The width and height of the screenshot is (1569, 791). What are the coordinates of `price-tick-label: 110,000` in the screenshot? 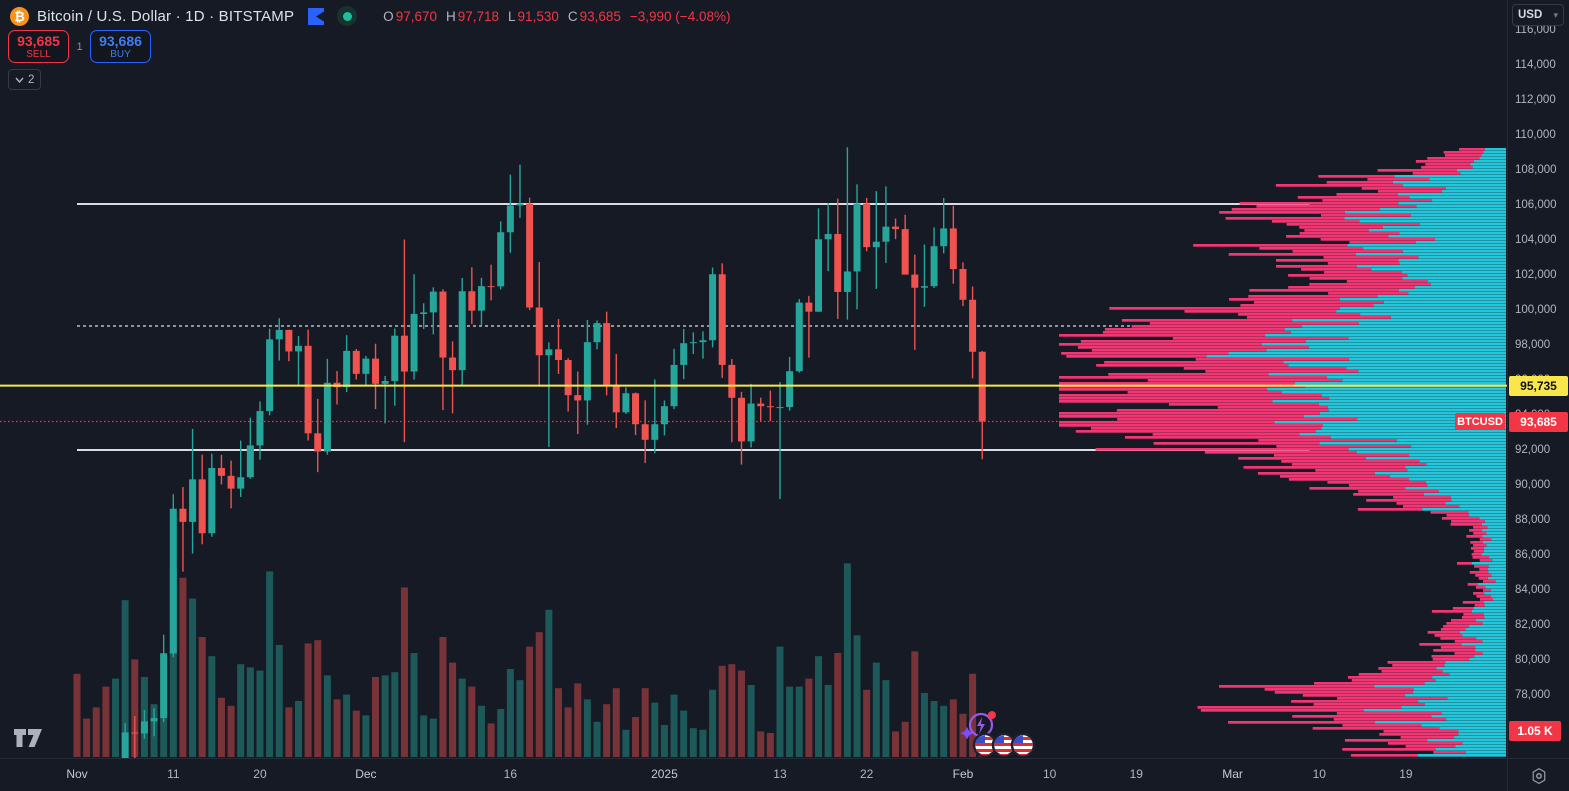 It's located at (1535, 135).